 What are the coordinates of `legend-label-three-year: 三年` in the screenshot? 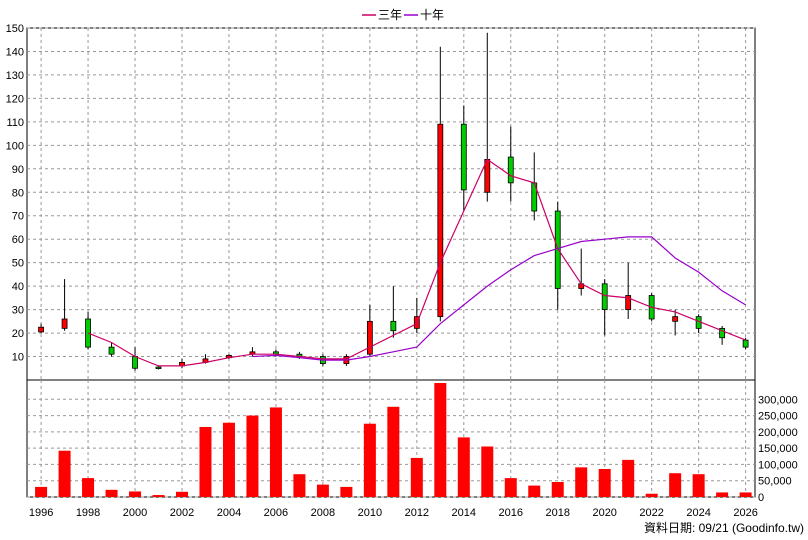 It's located at (390, 15).